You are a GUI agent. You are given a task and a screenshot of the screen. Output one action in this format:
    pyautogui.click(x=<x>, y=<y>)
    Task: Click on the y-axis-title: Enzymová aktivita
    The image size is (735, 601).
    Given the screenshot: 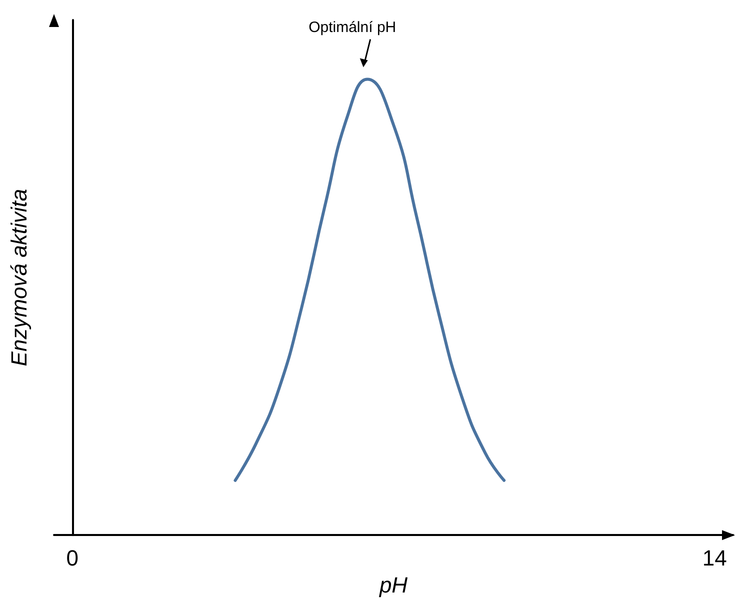 What is the action you would take?
    pyautogui.click(x=19, y=277)
    